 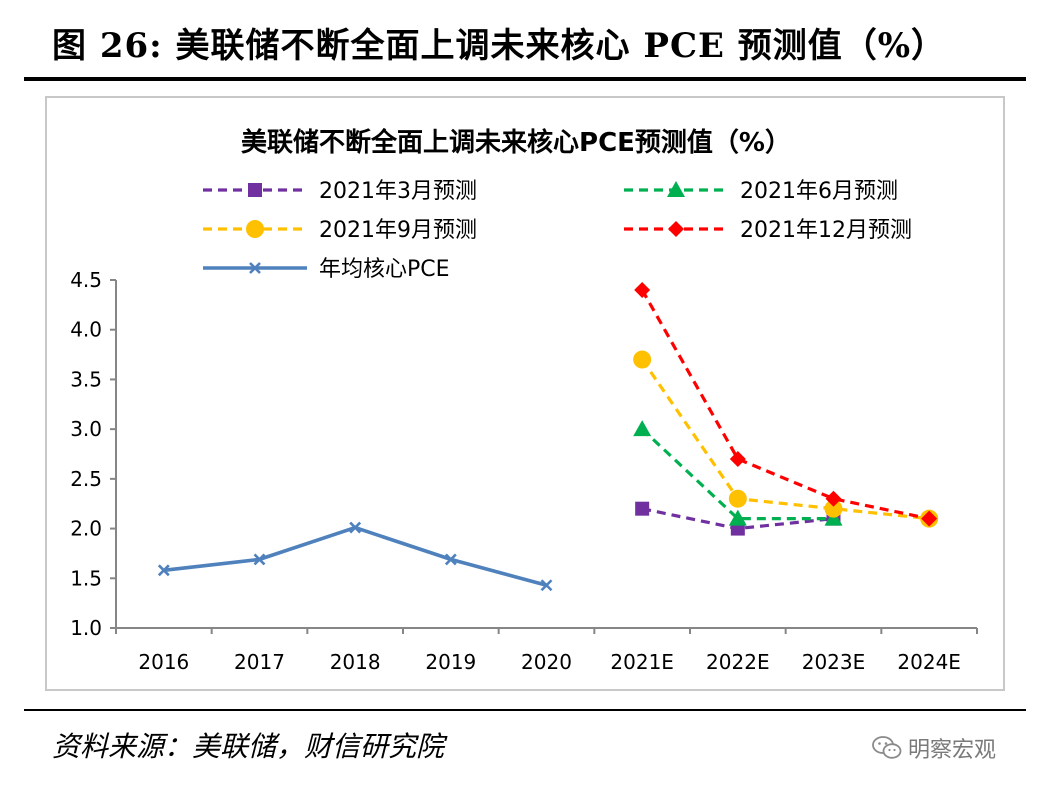 I want to click on legend-entry: 2021年9月预测, so click(x=340, y=230).